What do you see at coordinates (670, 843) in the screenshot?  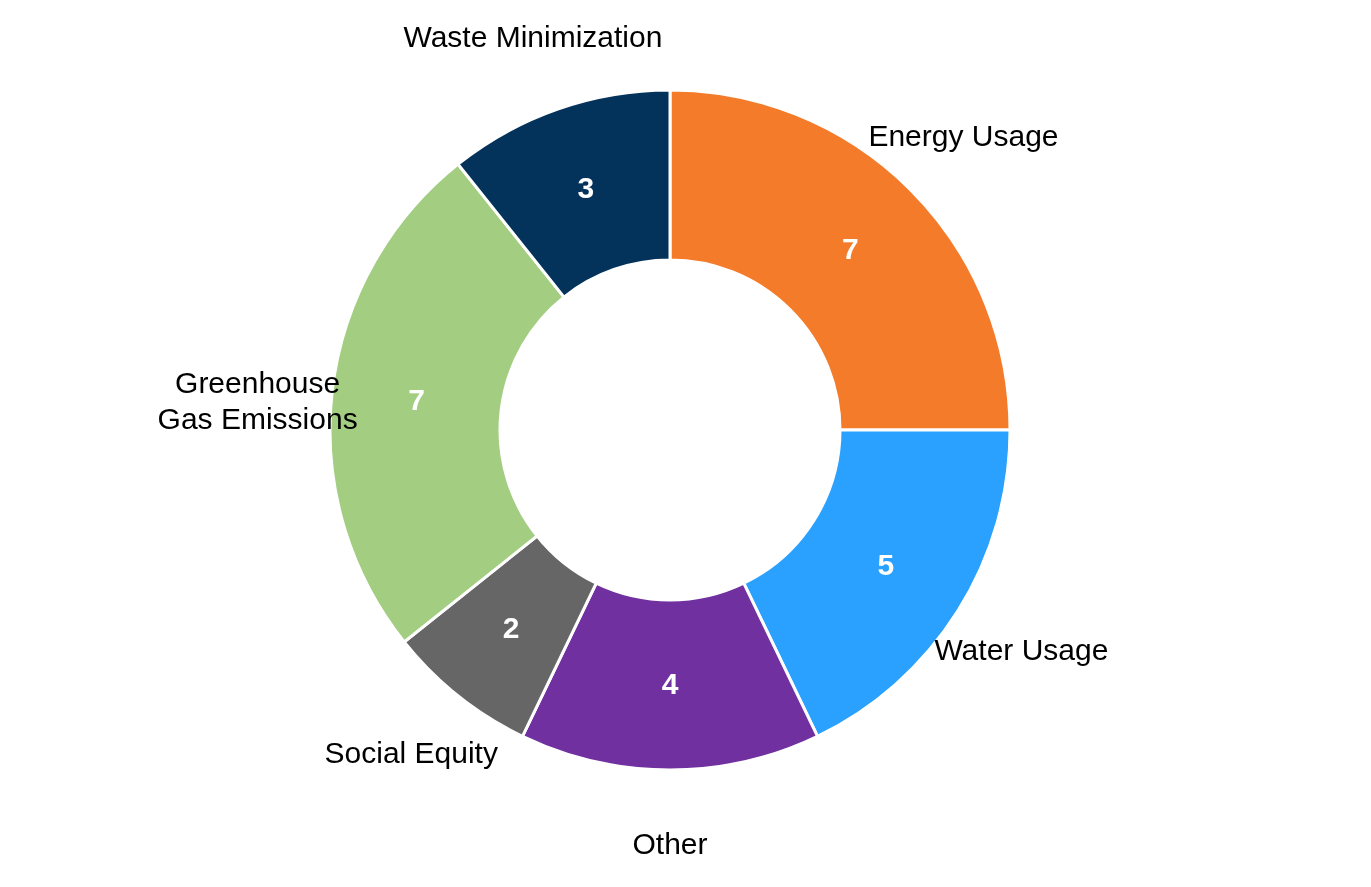 I see `slice-label: Other` at bounding box center [670, 843].